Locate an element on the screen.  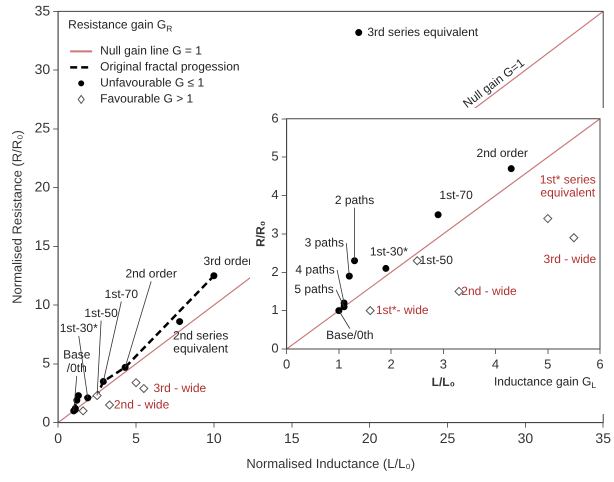
annotation: Null gain G=1 is located at coordinates (494, 83).